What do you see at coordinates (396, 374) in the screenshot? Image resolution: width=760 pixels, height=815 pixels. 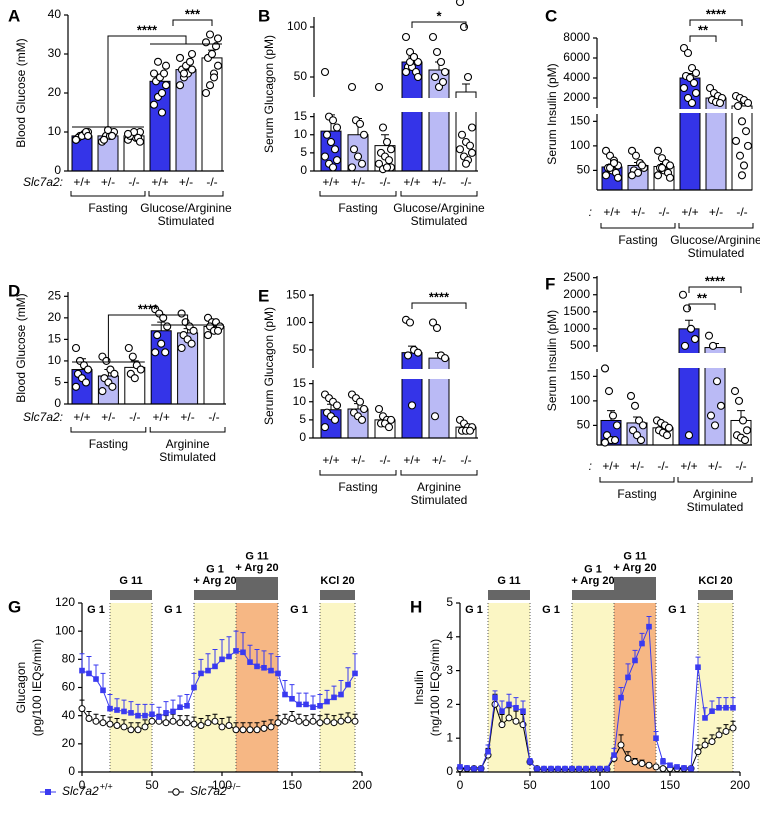 I see `axis-break-gap` at bounding box center [396, 374].